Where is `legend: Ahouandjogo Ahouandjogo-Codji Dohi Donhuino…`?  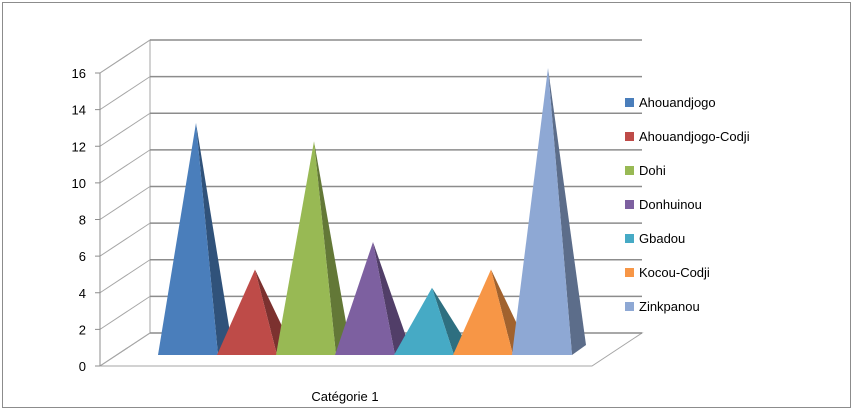 legend: Ahouandjogo Ahouandjogo-Codji Dohi Donhuino… is located at coordinates (687, 204).